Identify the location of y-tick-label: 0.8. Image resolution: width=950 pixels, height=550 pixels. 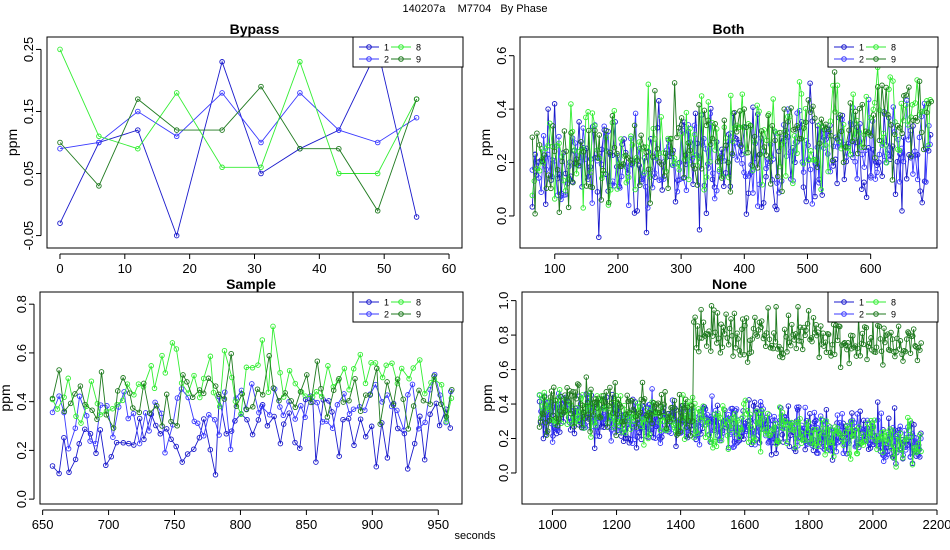
(503, 335).